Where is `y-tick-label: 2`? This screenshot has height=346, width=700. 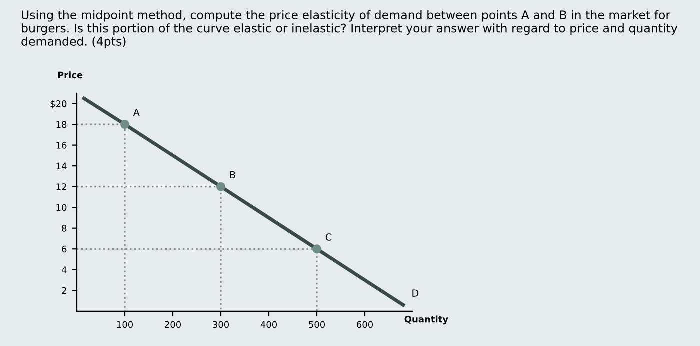
y-tick-label: 2 is located at coordinates (64, 290).